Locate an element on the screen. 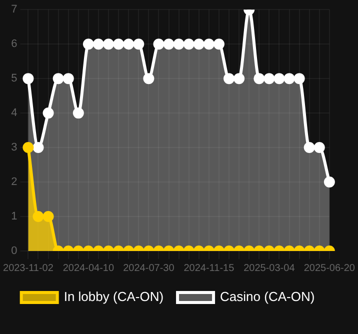 This screenshot has height=334, width=358. y-tick-label: 5 is located at coordinates (14, 78).